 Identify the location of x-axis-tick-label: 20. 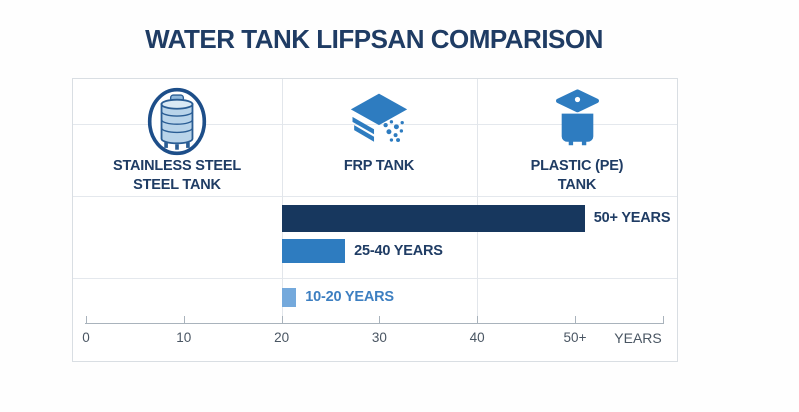
(282, 337).